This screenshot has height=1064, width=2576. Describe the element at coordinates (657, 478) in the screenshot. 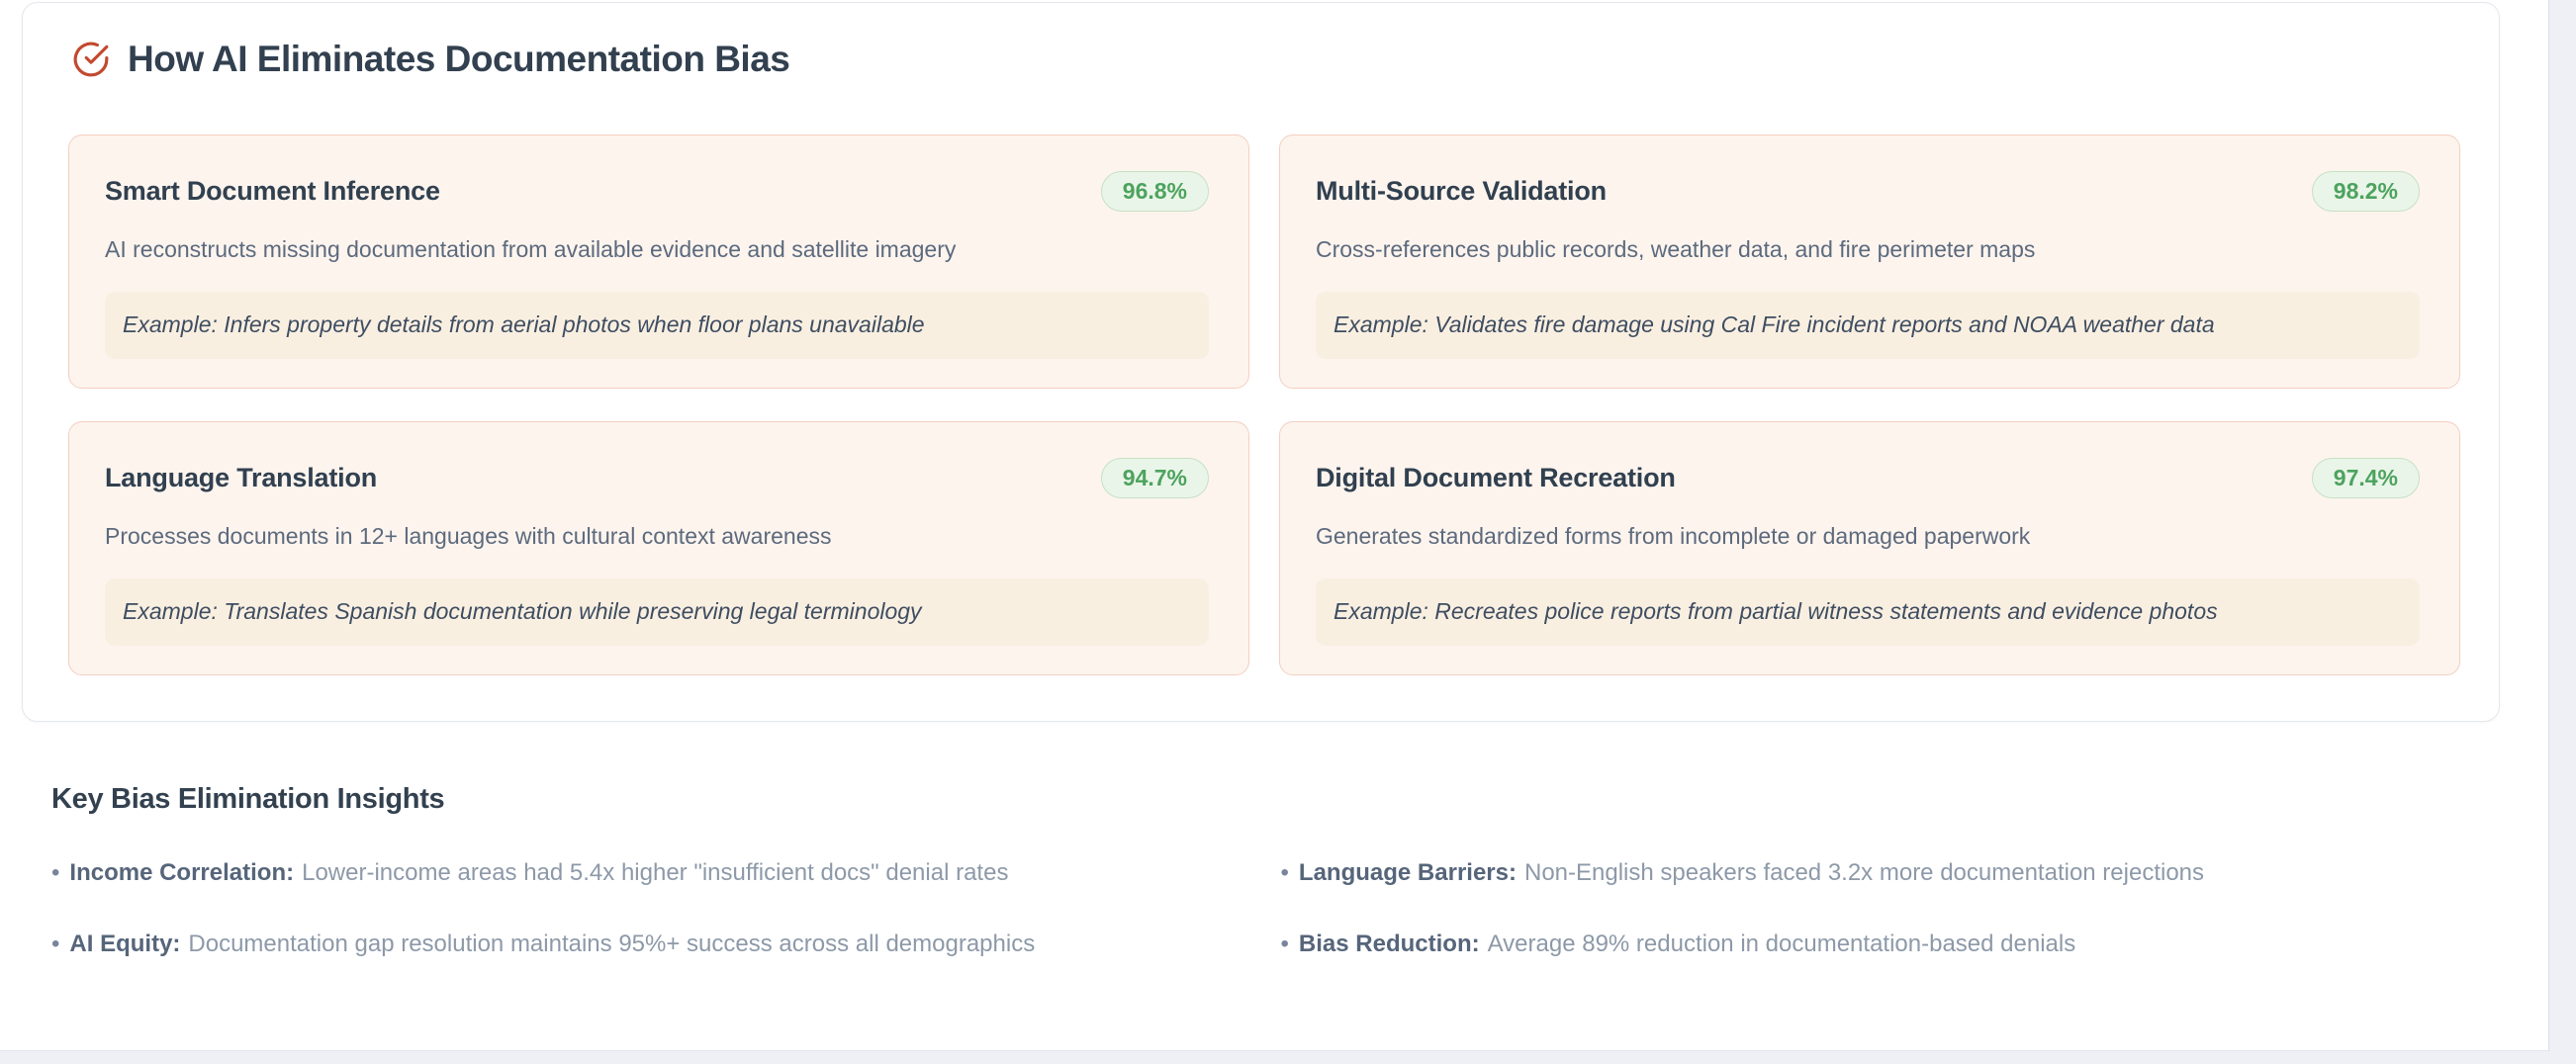

I see `capability-card-top-row: Language Translation 94.7%` at that location.